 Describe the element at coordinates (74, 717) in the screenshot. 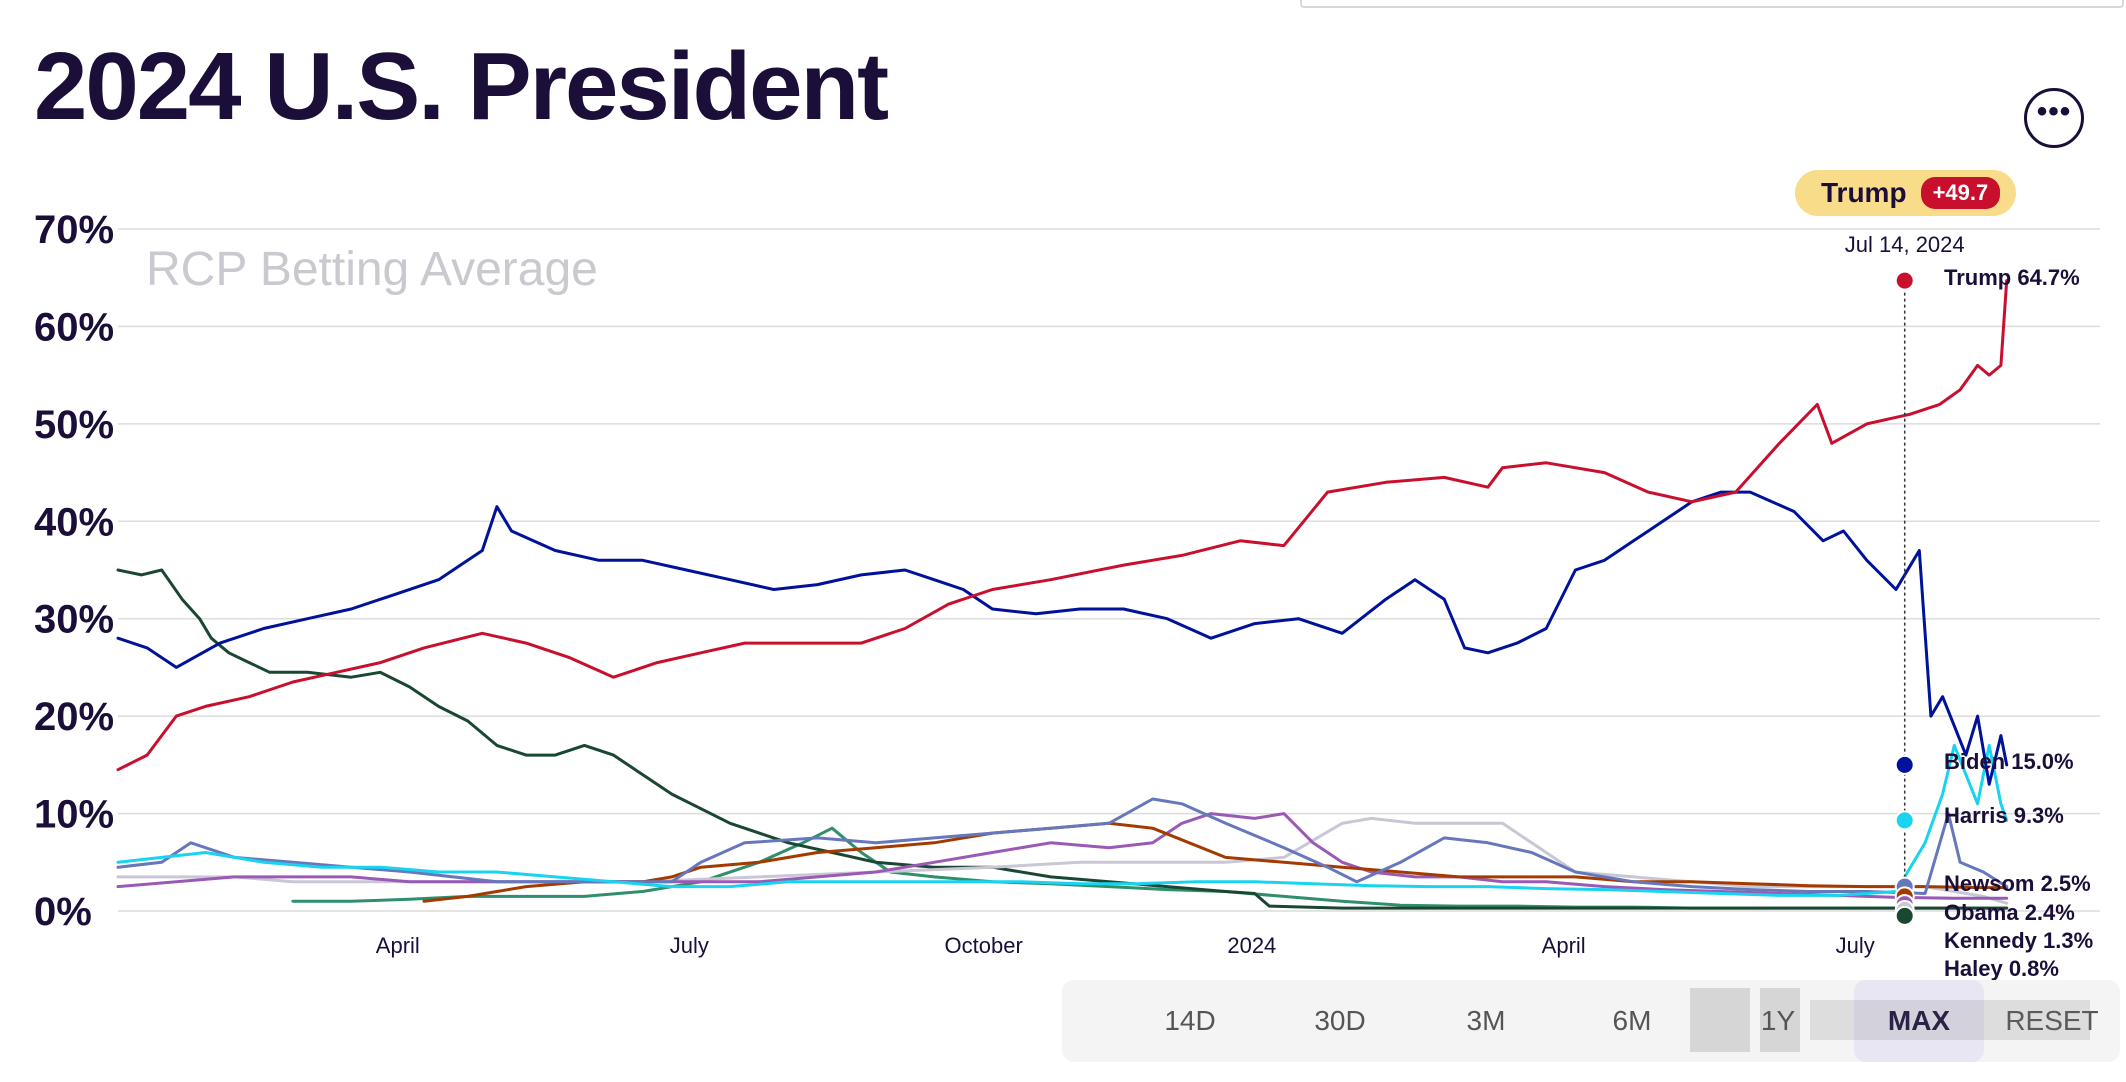

I see `y-tick-label: 20%` at that location.